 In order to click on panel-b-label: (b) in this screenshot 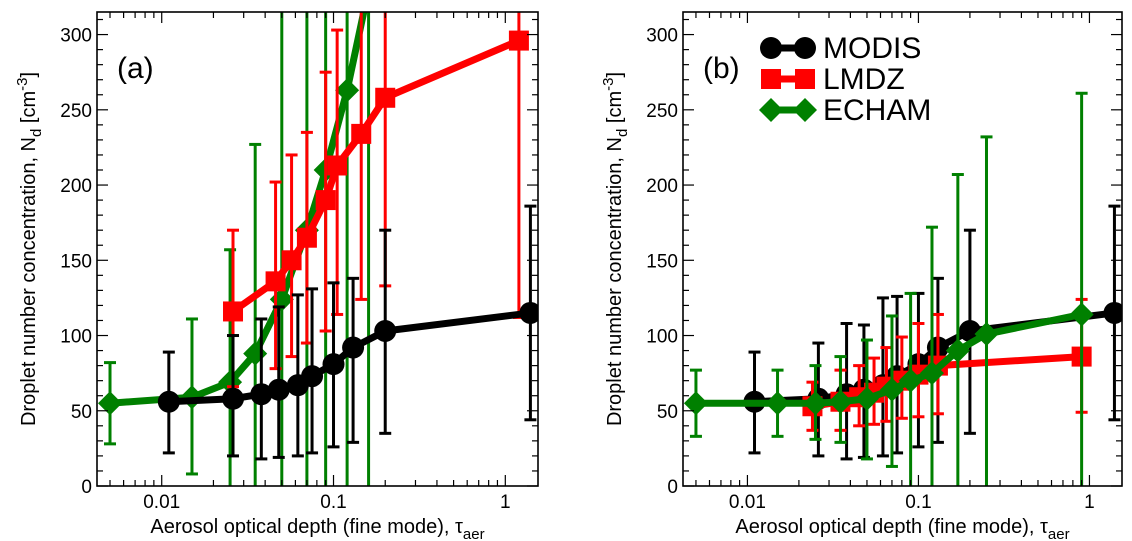, I will do `click(721, 68)`.